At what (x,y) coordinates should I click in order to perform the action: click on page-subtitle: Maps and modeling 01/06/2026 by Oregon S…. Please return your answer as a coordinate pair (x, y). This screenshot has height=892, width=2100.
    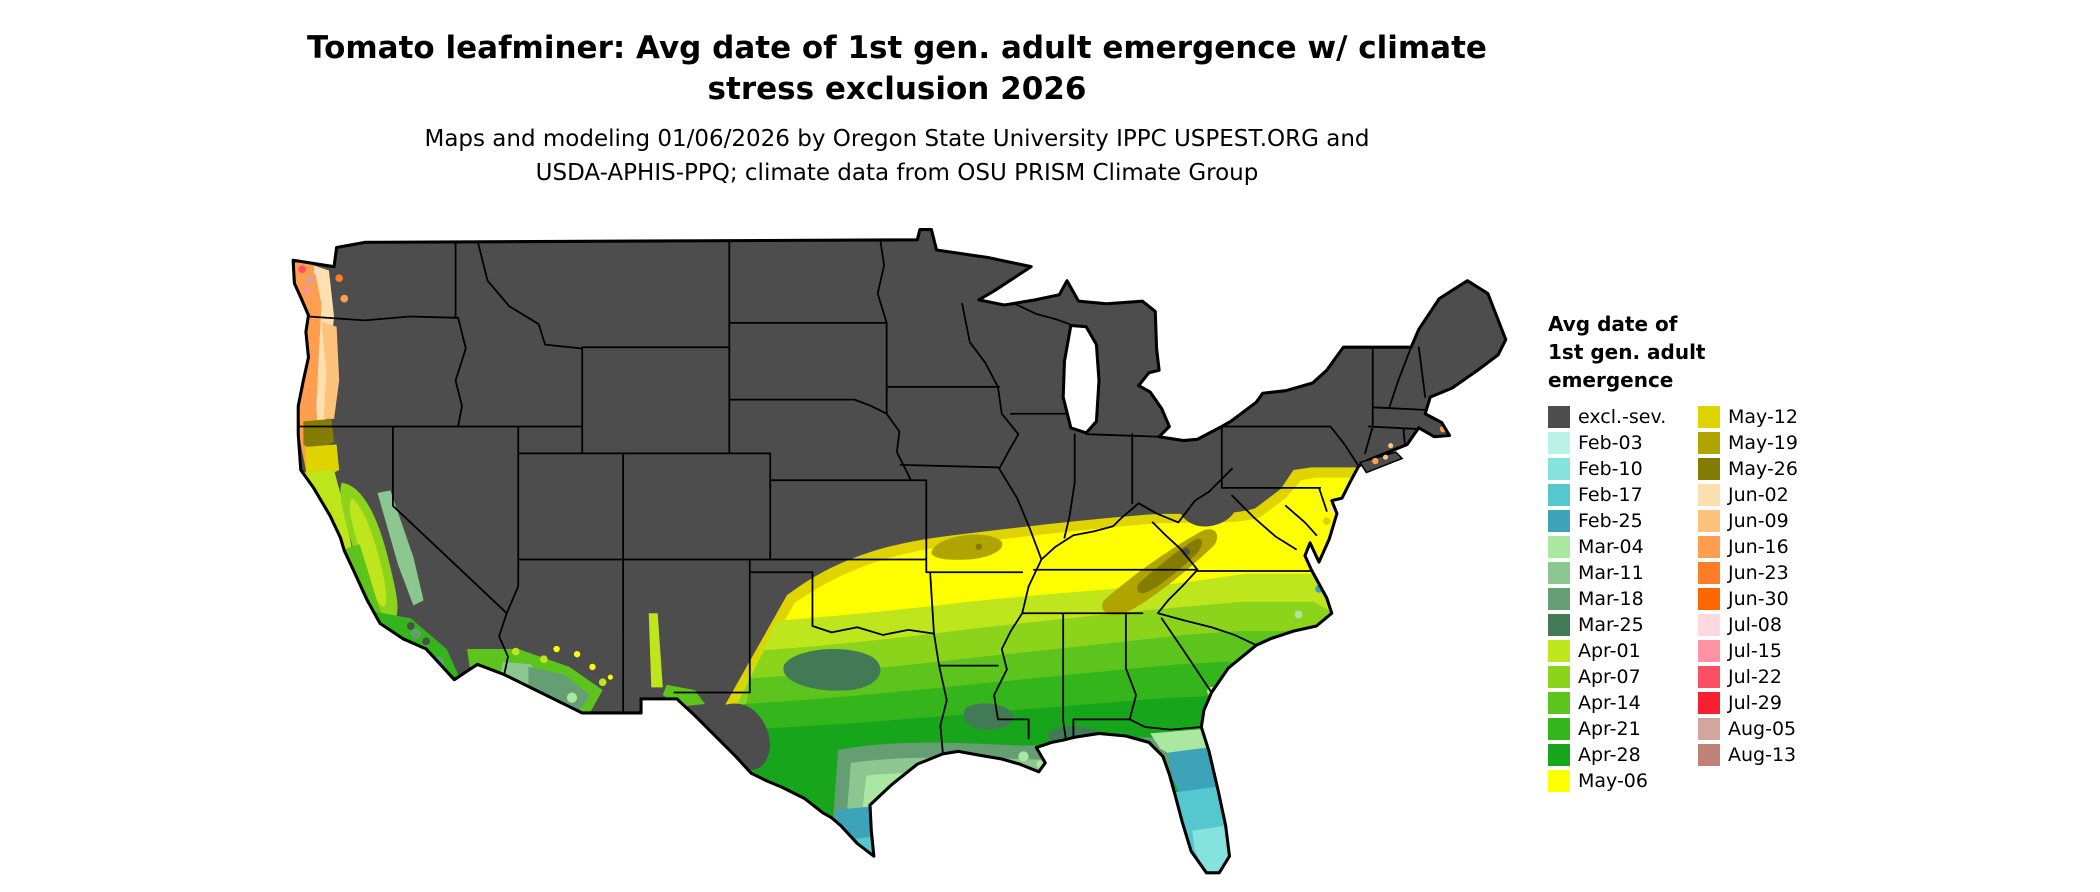
    Looking at the image, I should click on (897, 156).